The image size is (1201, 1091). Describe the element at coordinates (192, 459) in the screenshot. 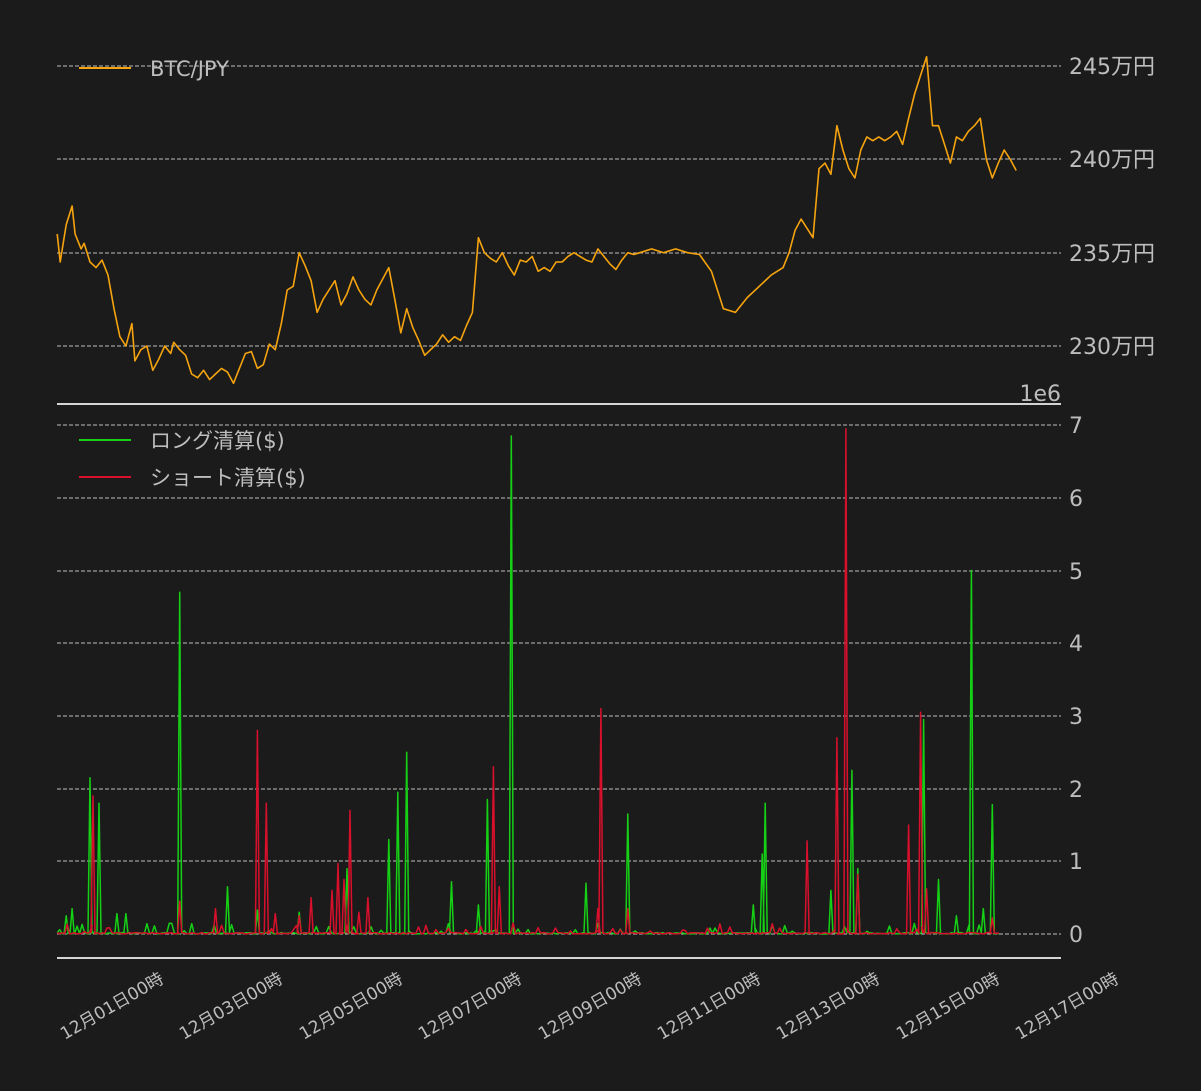

I see `liquidation-legend: ロング清算($) ショート清算($)` at that location.